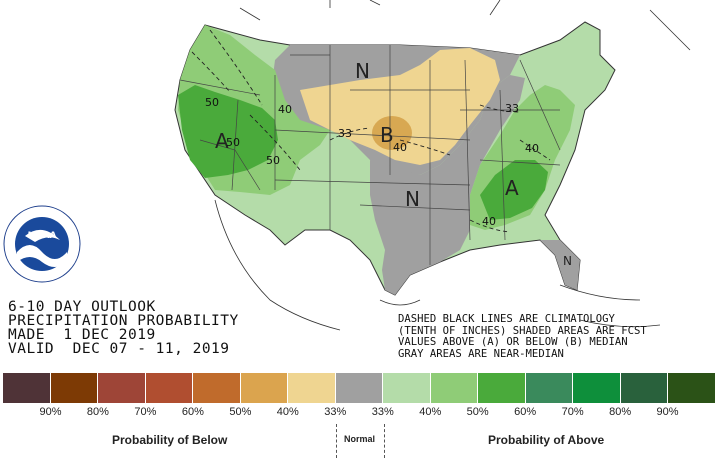 This screenshot has width=719, height=461. I want to click on noaa-logo: NOAA, so click(42, 244).